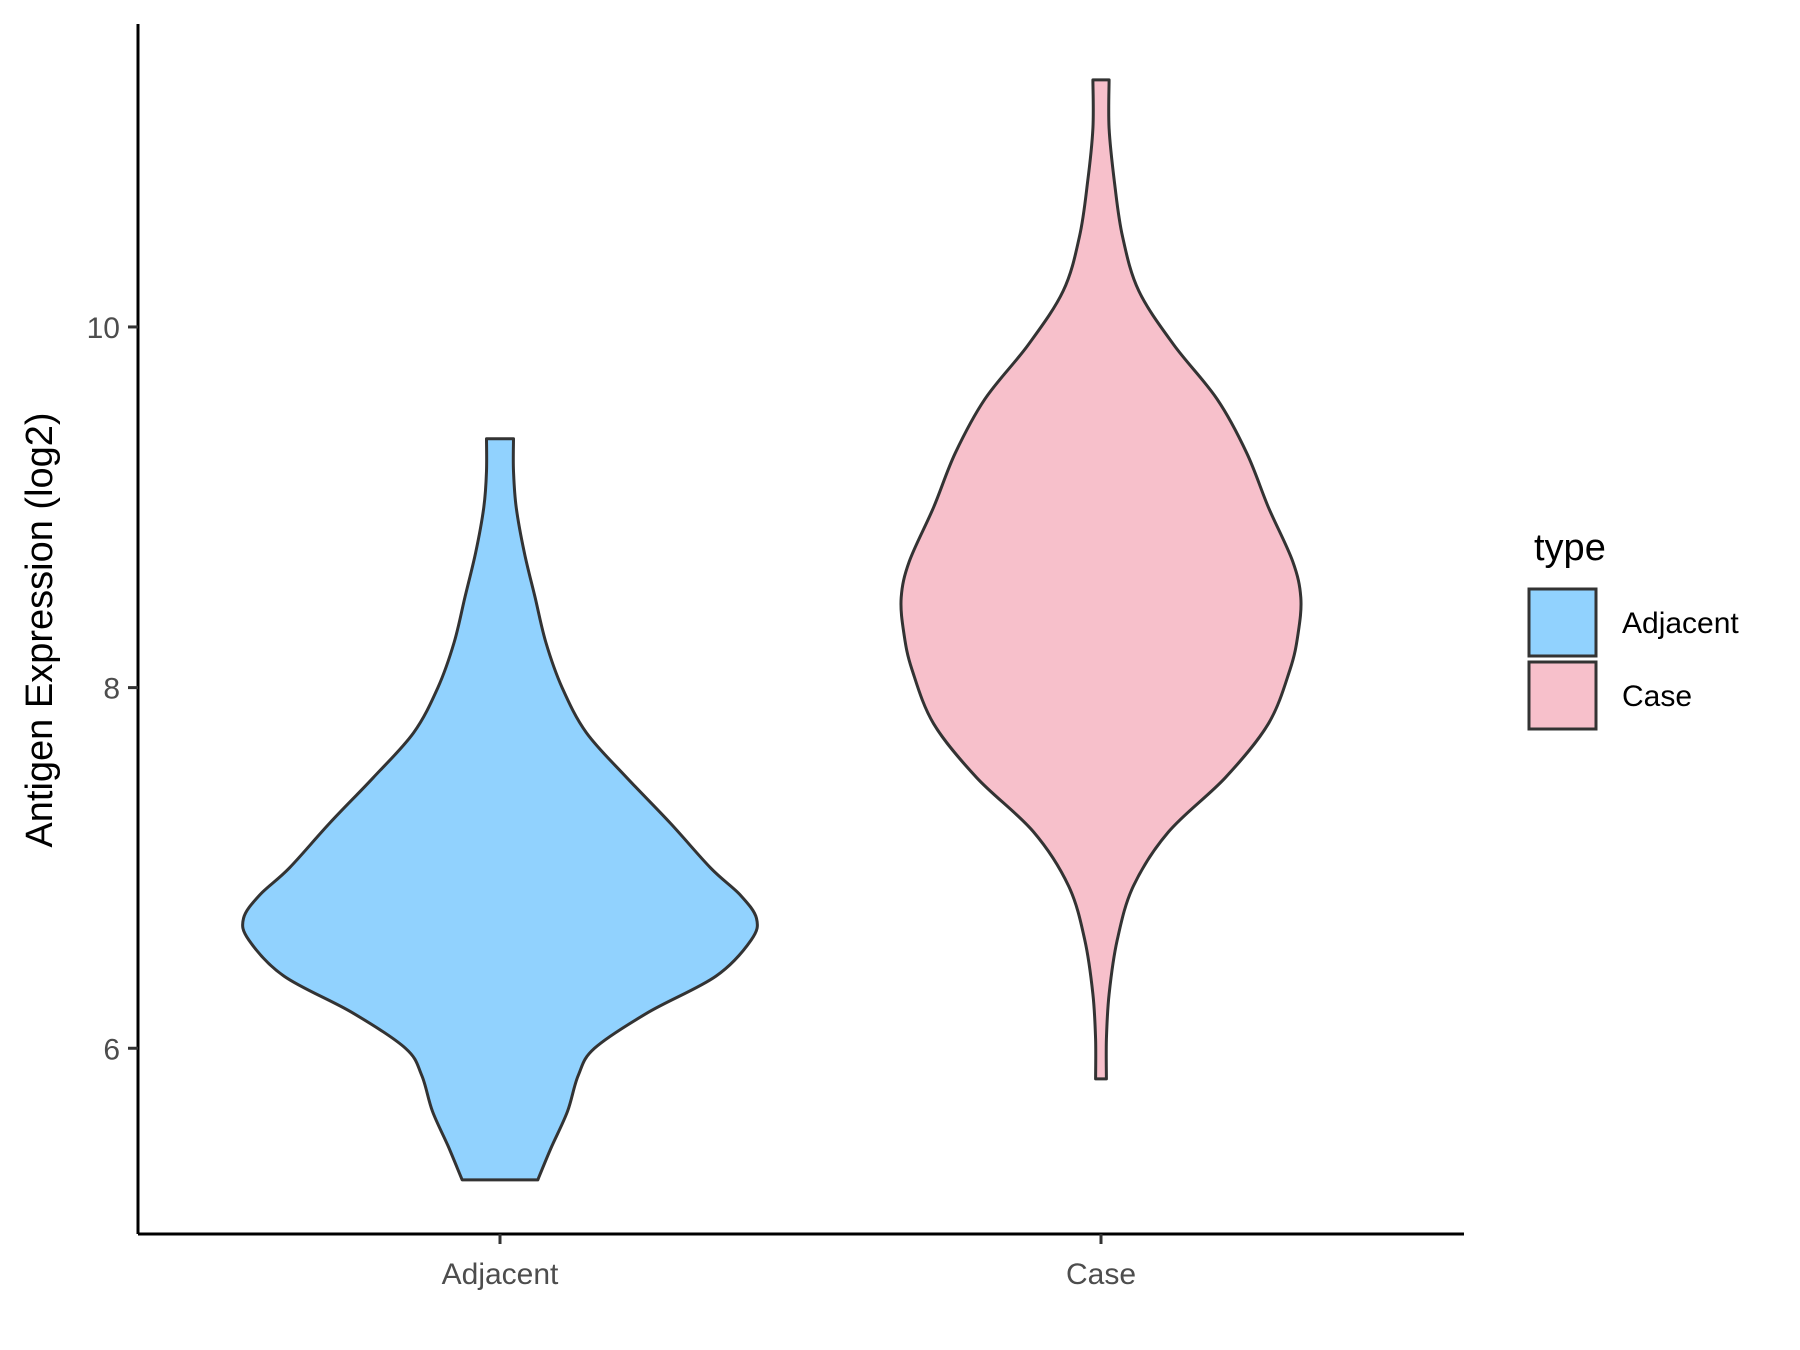 Image resolution: width=1800 pixels, height=1350 pixels. Describe the element at coordinates (40, 629) in the screenshot. I see `y-axis-title: Antigen Expression (log2)` at that location.